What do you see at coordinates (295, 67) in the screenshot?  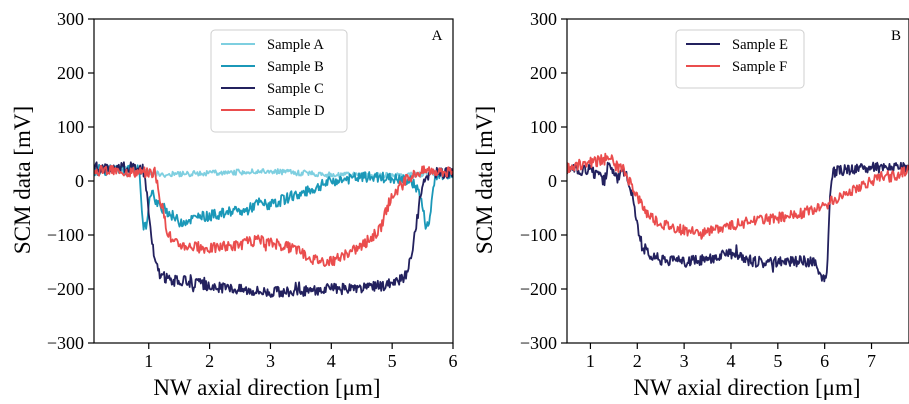 I see `legend-label: Sample B` at bounding box center [295, 67].